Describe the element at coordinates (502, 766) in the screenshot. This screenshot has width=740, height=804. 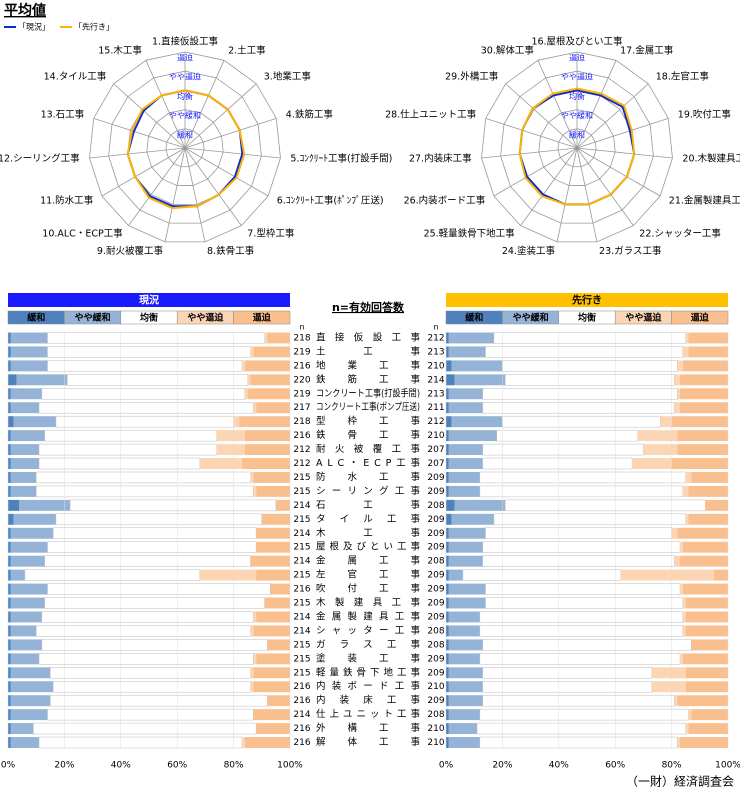
I see `x-tick-label: 20%` at that location.